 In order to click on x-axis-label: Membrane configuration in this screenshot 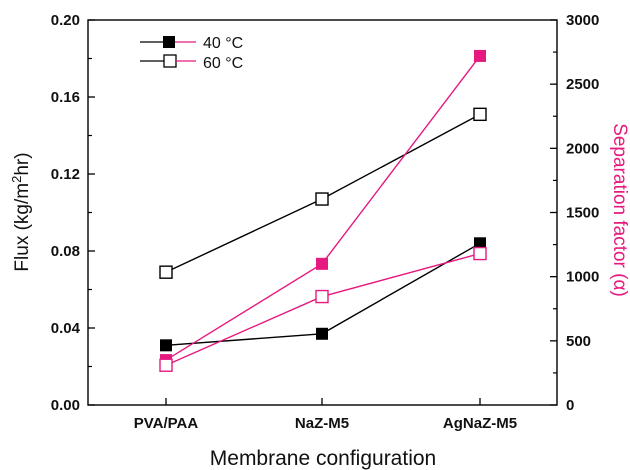, I will do `click(323, 458)`.